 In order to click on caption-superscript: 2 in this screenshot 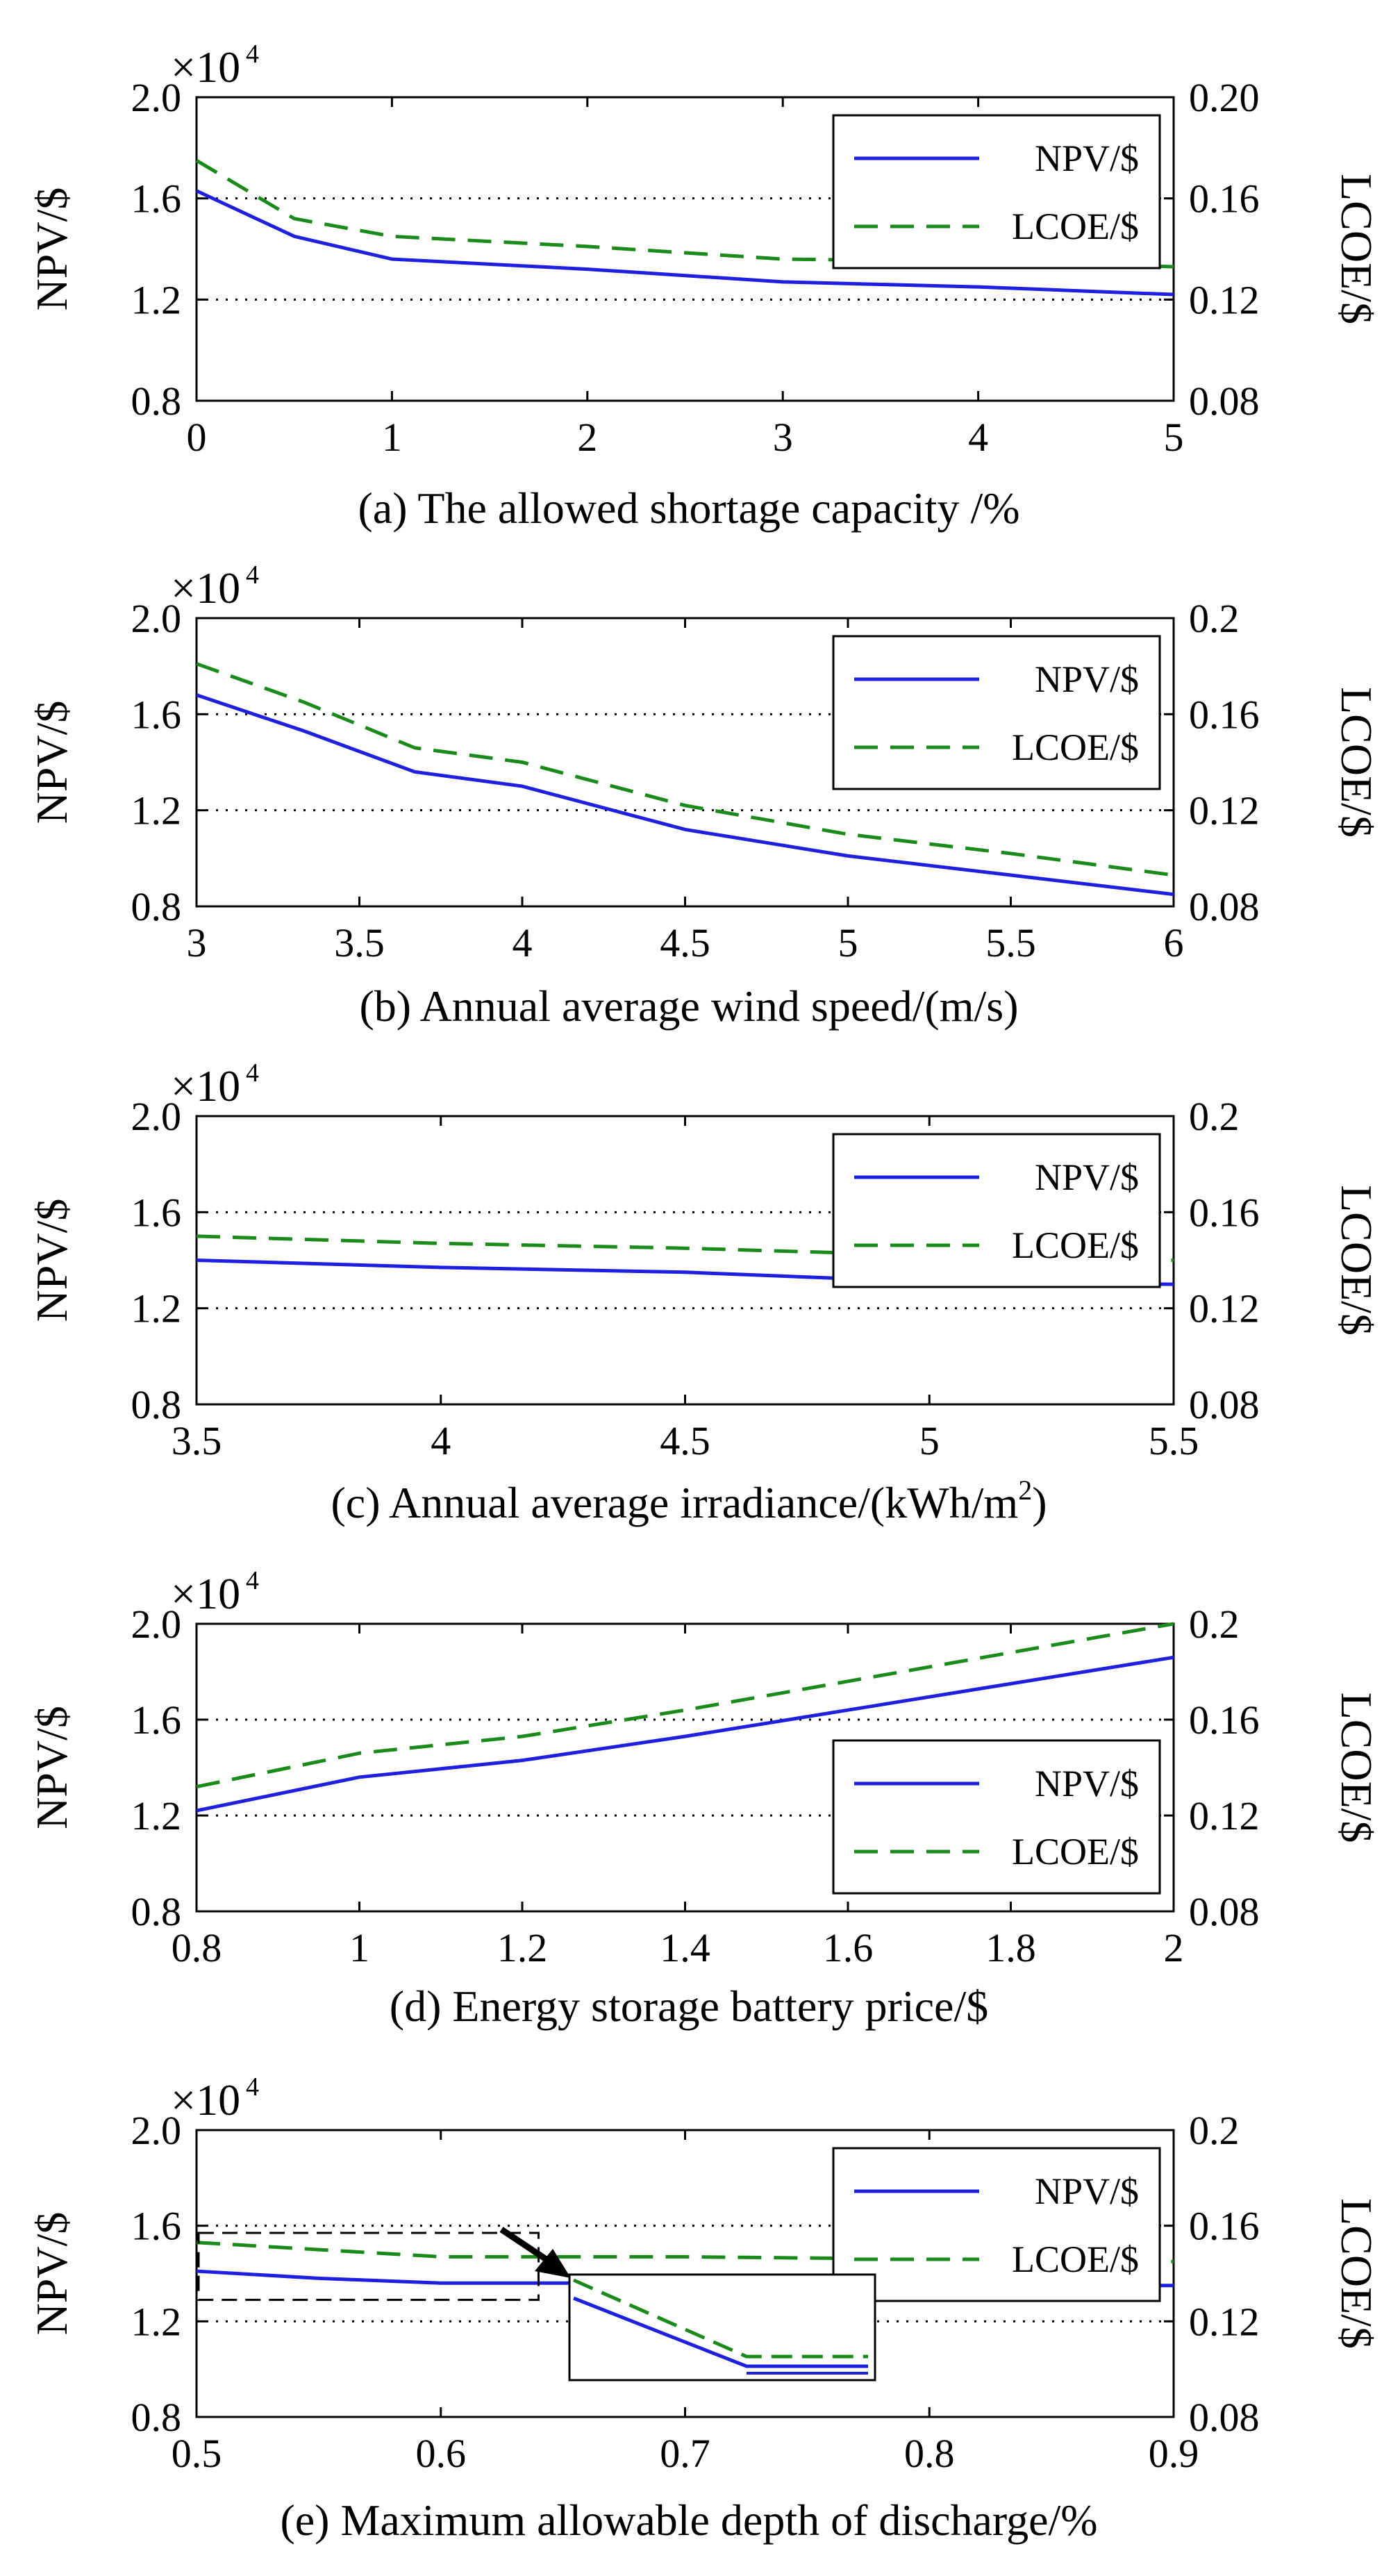, I will do `click(1025, 1490)`.